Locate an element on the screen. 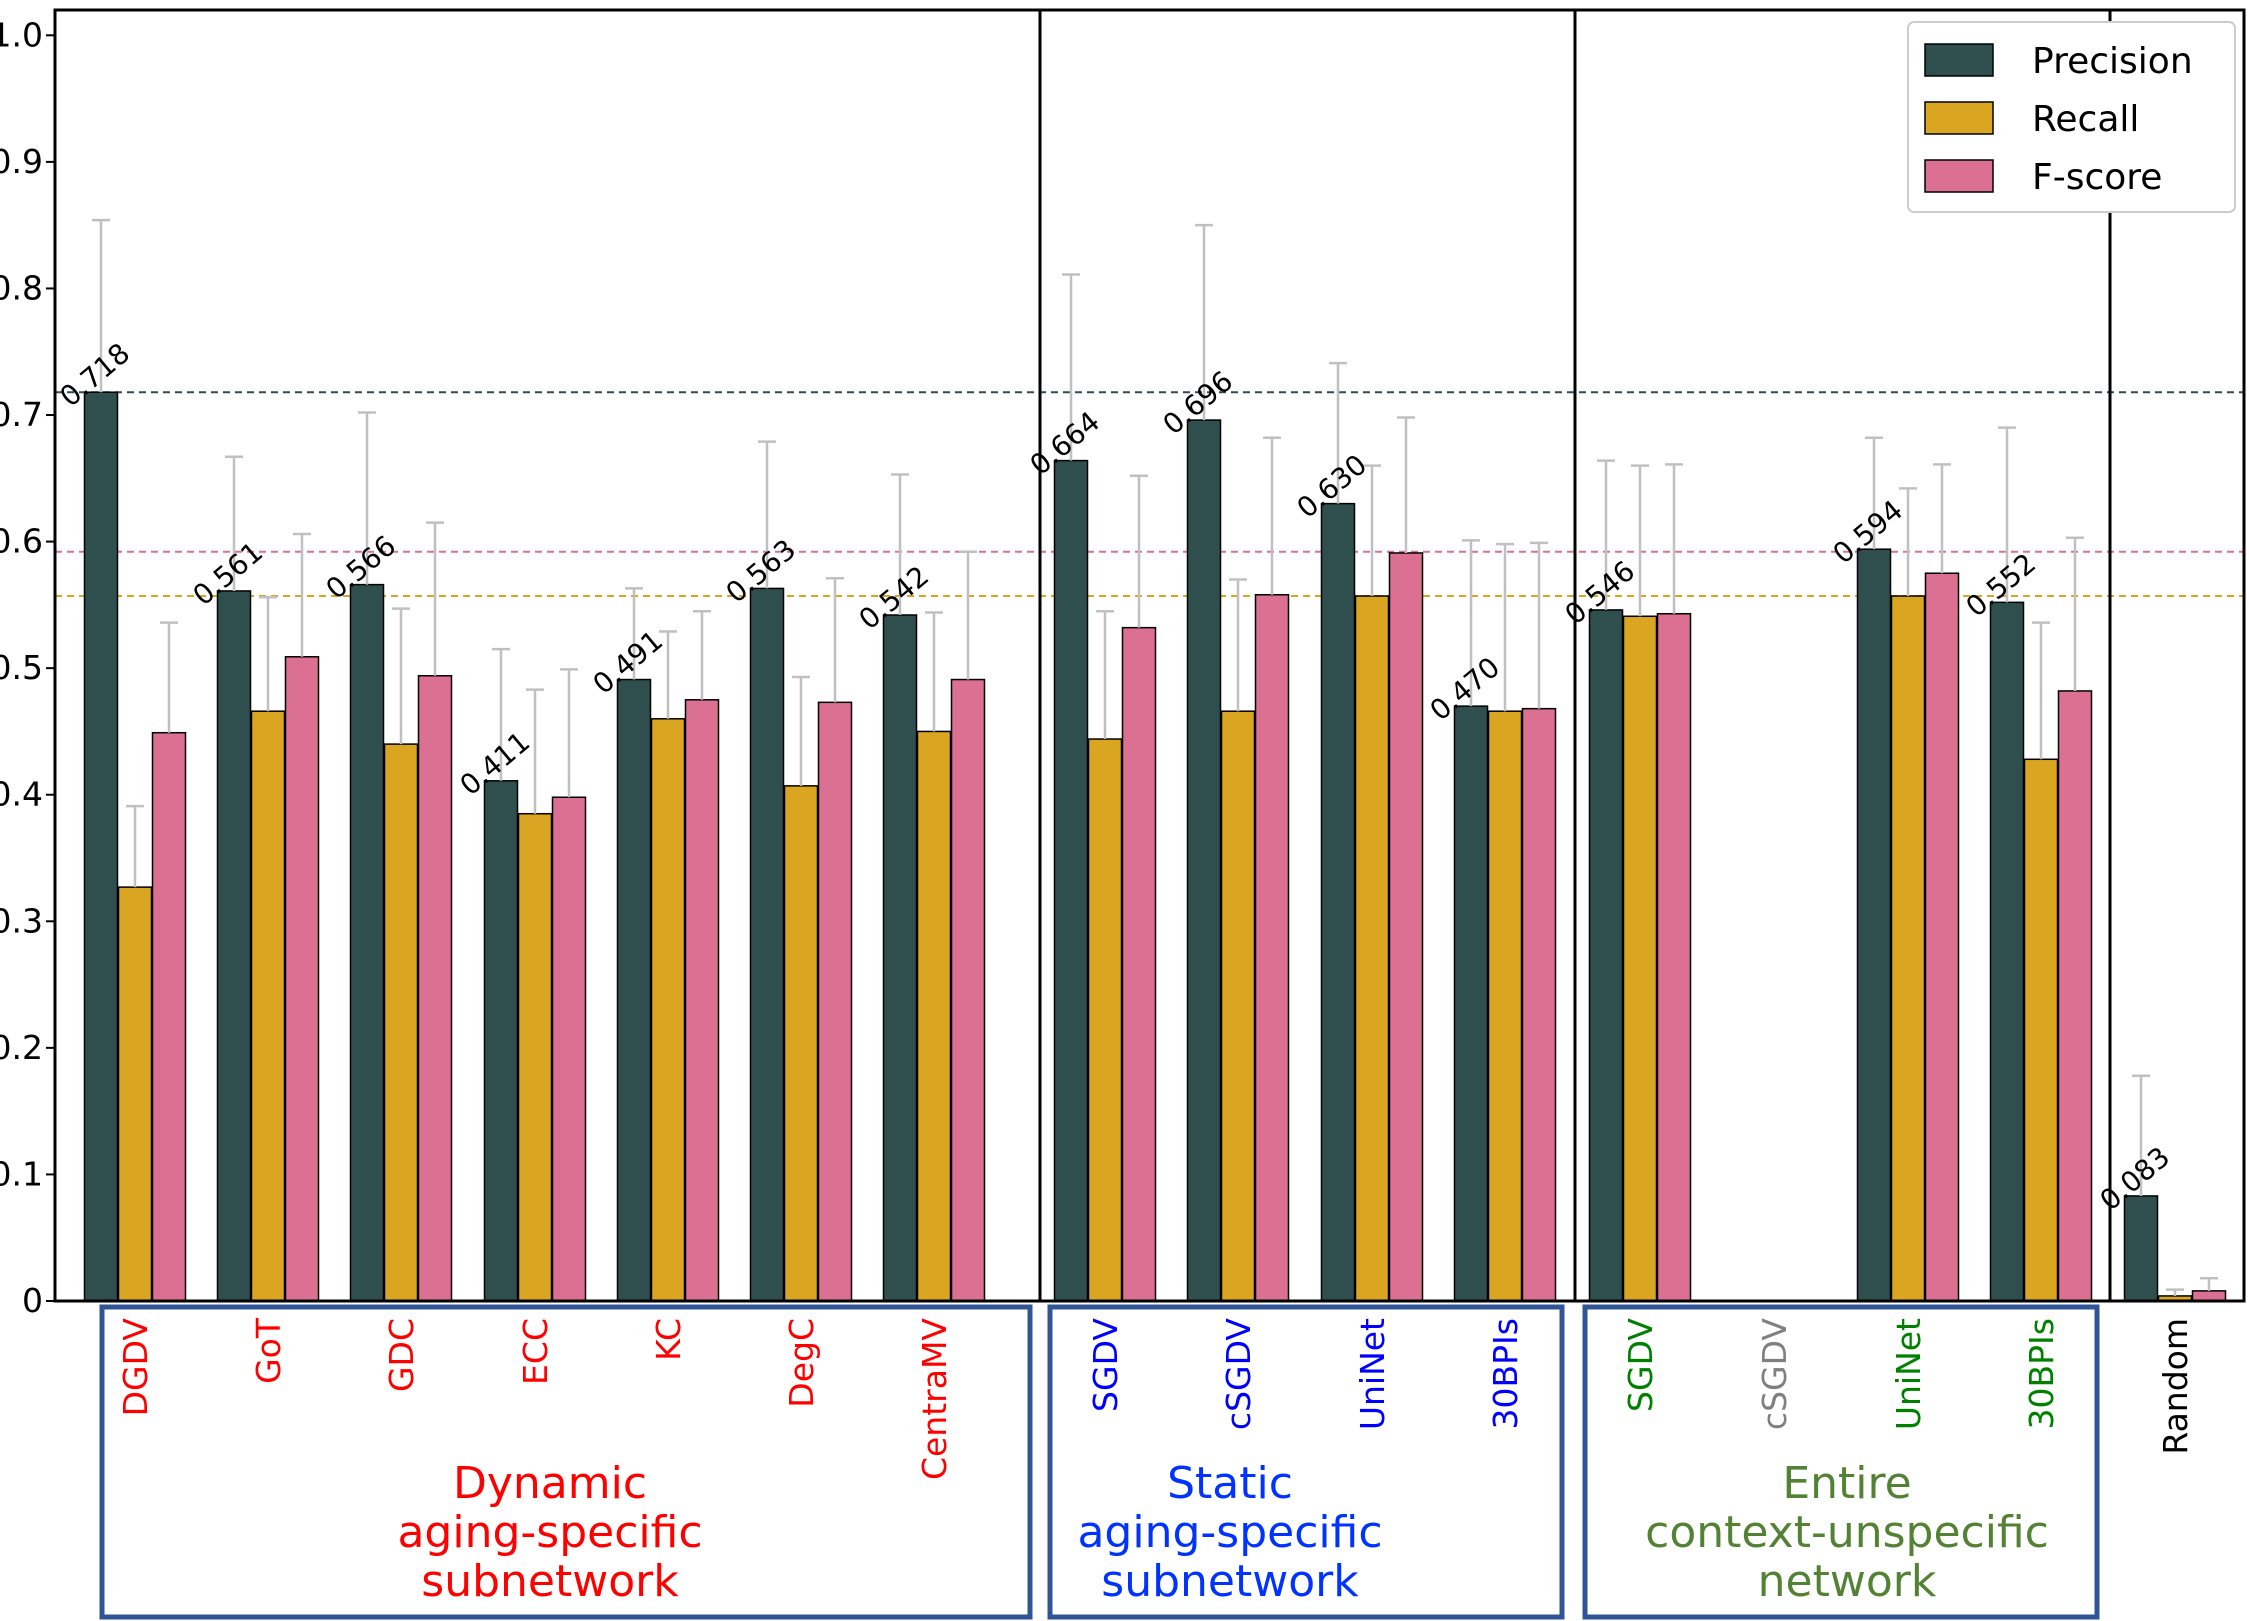  category-label: Random is located at coordinates (2175, 1386).